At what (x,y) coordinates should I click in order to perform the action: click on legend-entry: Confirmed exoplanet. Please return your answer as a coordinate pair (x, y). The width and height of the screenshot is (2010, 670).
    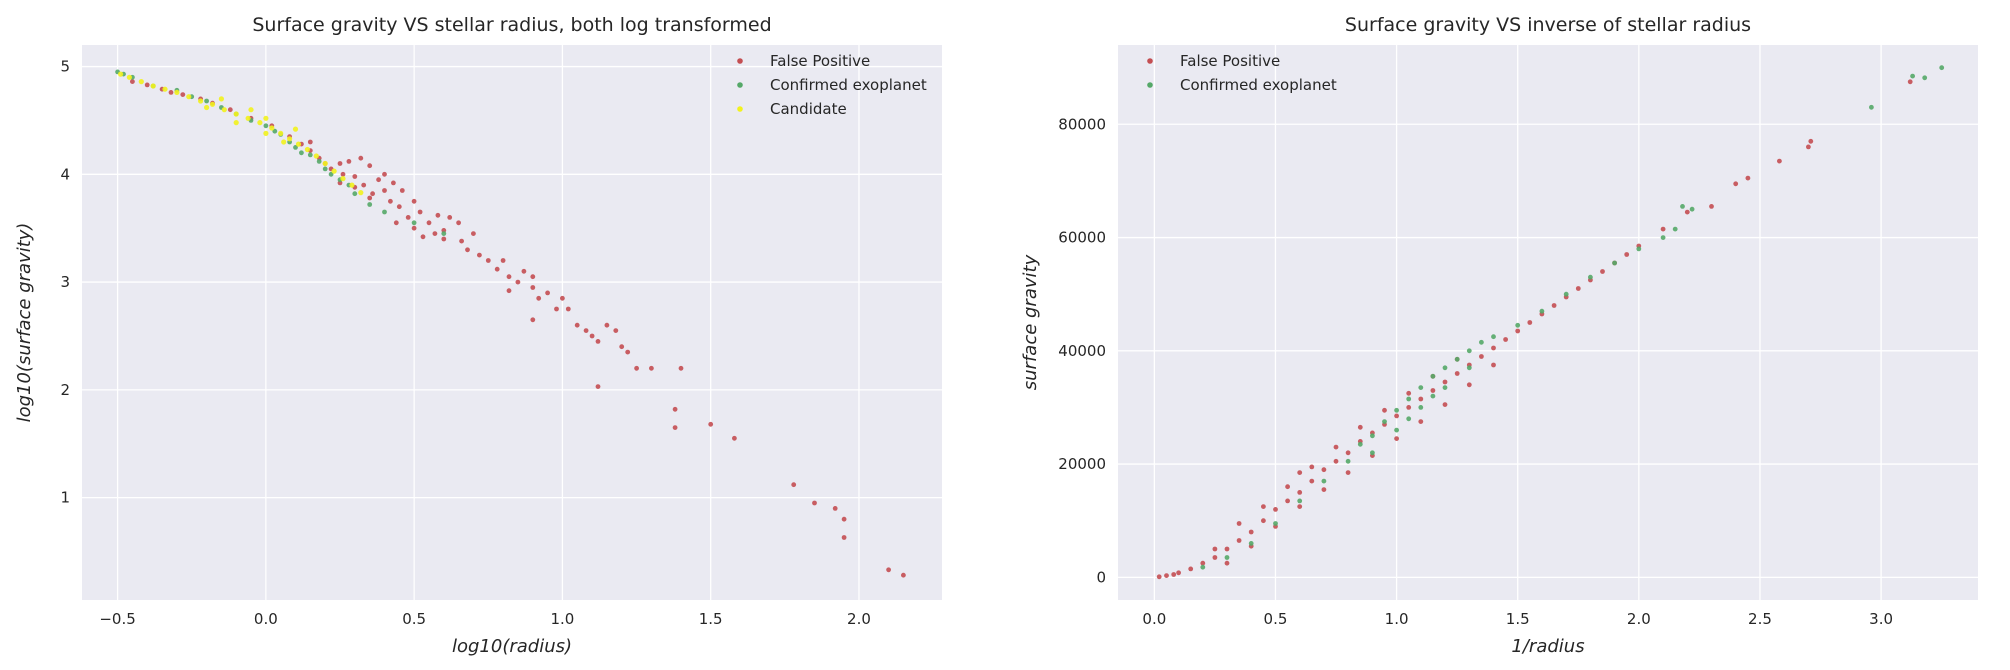
    Looking at the image, I should click on (1258, 85).